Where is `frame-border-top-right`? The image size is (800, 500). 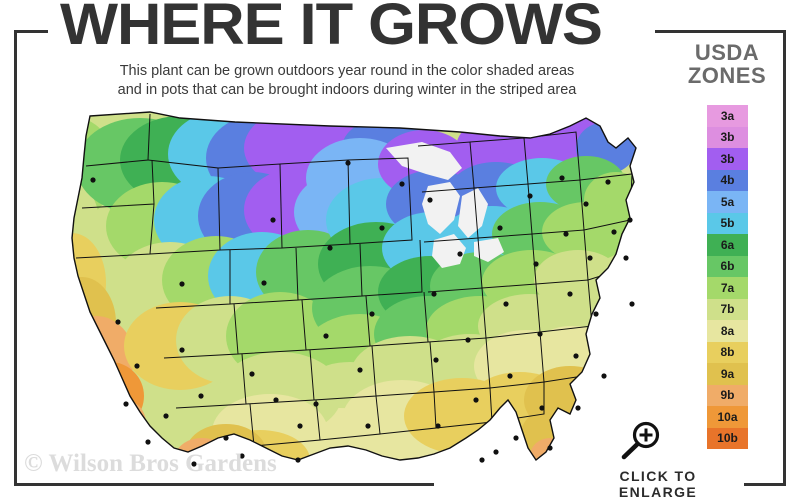 frame-border-top-right is located at coordinates (720, 31).